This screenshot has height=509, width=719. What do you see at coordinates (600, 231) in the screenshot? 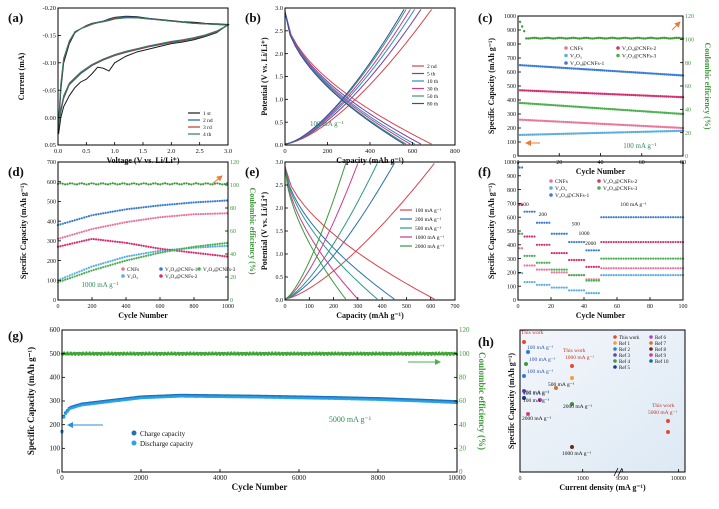
I see `plot-frame` at bounding box center [600, 231].